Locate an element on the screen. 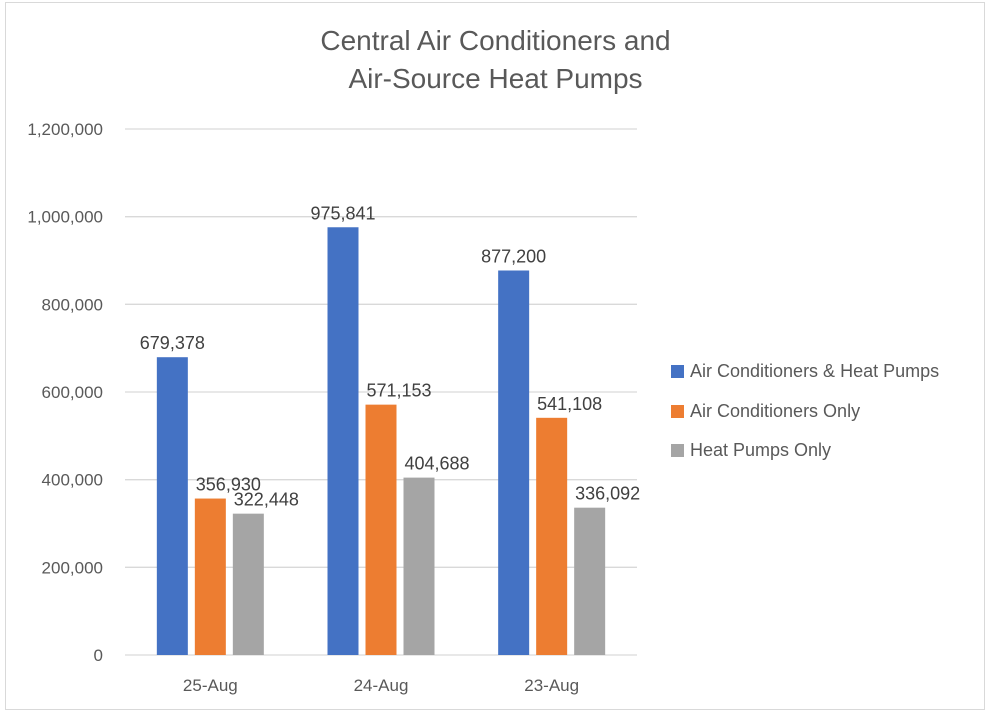  data-label: 336,092 is located at coordinates (607, 494).